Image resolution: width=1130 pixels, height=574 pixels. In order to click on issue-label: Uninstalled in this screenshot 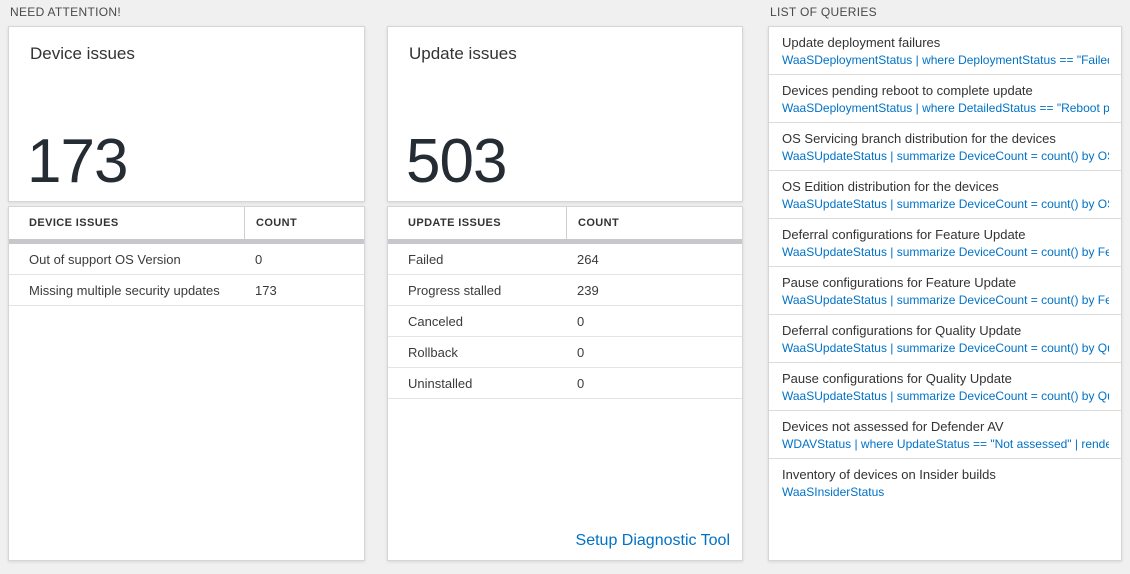, I will do `click(440, 383)`.